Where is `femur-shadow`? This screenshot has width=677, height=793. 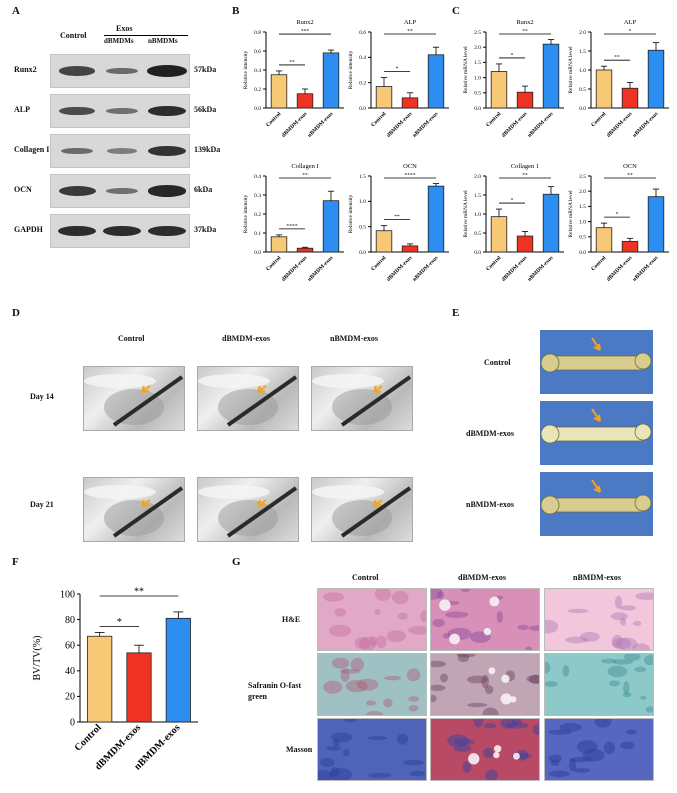 femur-shadow is located at coordinates (120, 381).